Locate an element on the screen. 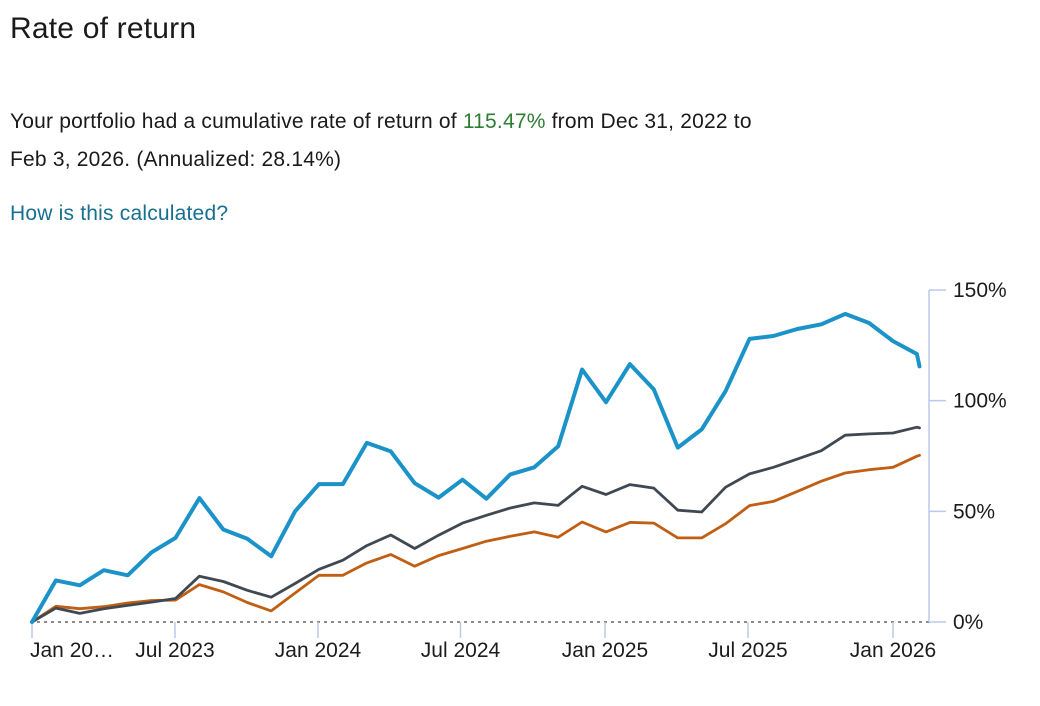 The width and height of the screenshot is (1040, 706). x-axis-tick-label: Jan 2025 is located at coordinates (605, 650).